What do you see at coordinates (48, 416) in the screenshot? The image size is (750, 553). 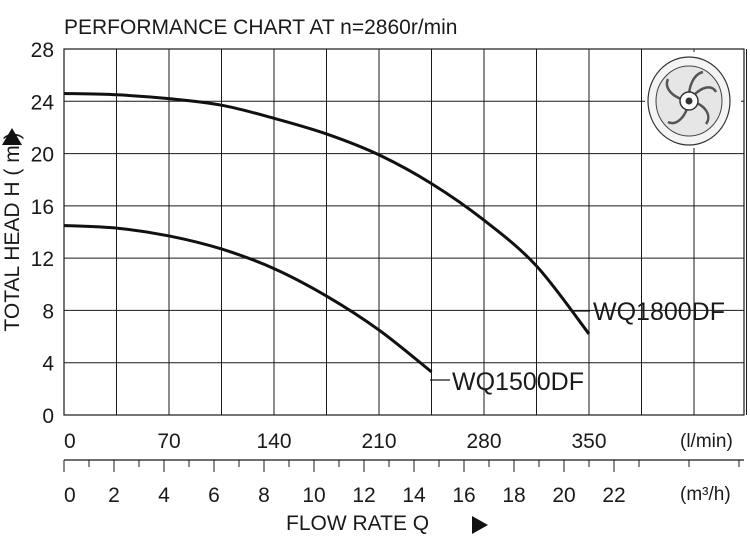 I see `y-tick-label: 0` at bounding box center [48, 416].